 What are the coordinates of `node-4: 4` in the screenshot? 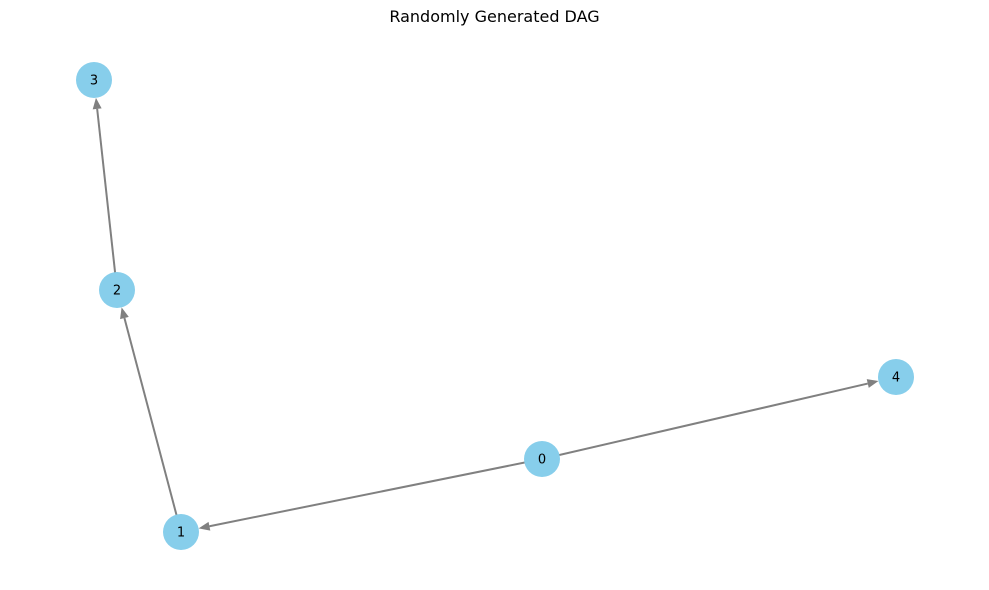 It's located at (896, 377).